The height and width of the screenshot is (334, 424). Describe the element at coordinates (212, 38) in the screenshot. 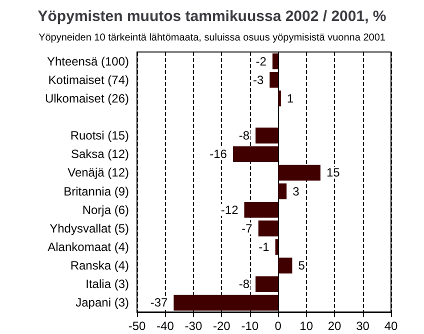

I see `chart-subtitle: Yöpyneiden 10 tärkeintä lähtömaata, suluissa osuus yöpymisistä vuonna 2001` at that location.